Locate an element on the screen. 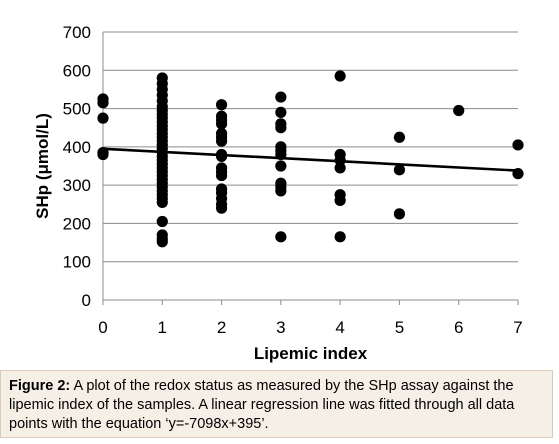 Image resolution: width=559 pixels, height=444 pixels. x-tick-label: 5 is located at coordinates (399, 327).